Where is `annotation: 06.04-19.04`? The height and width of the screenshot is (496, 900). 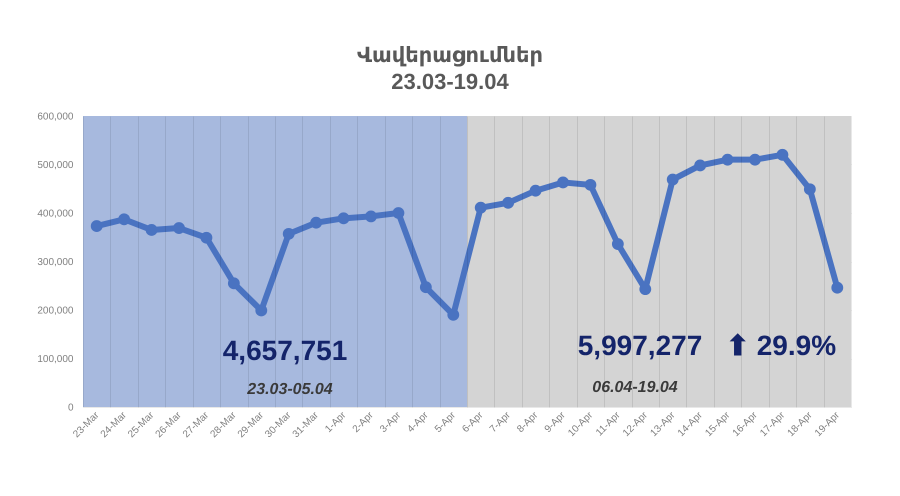 annotation: 06.04-19.04 is located at coordinates (635, 387).